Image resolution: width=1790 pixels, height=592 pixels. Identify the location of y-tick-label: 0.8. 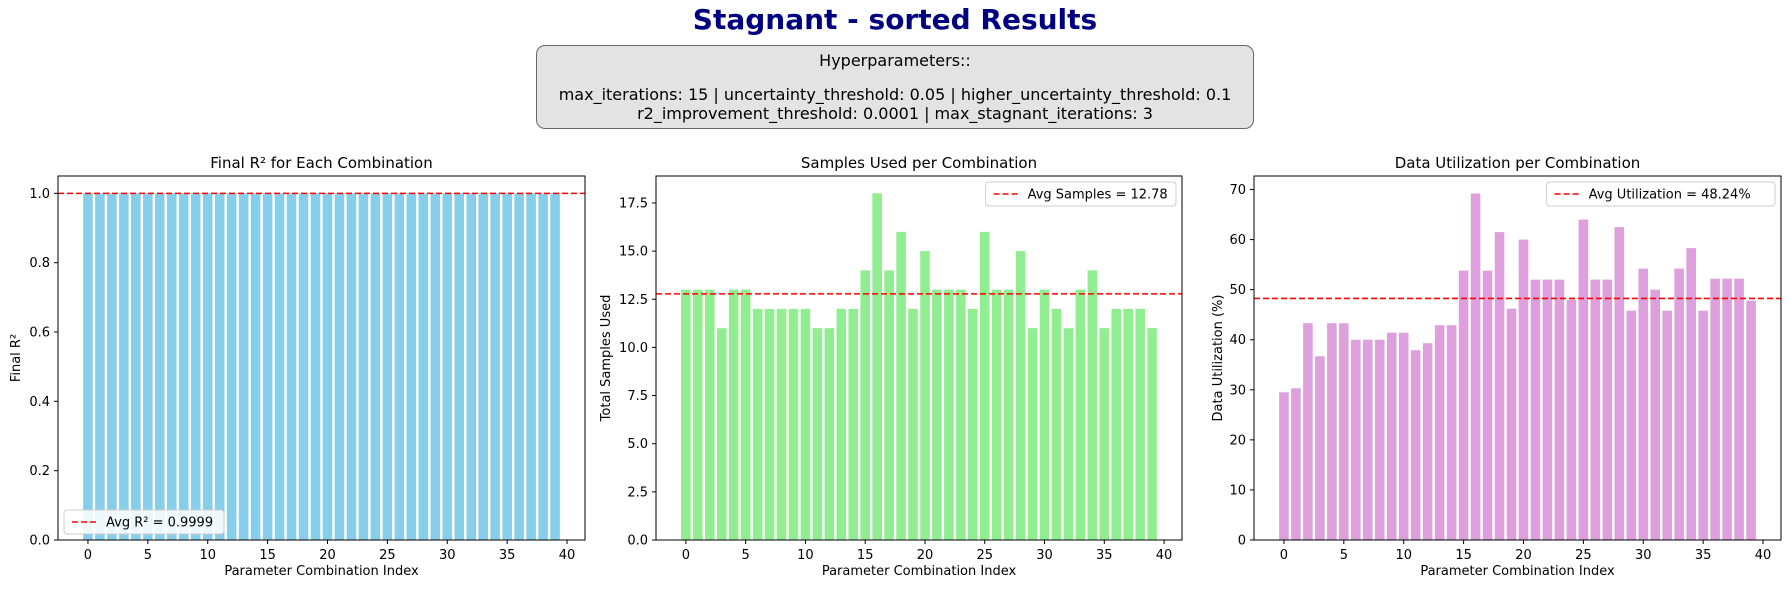
(39, 263).